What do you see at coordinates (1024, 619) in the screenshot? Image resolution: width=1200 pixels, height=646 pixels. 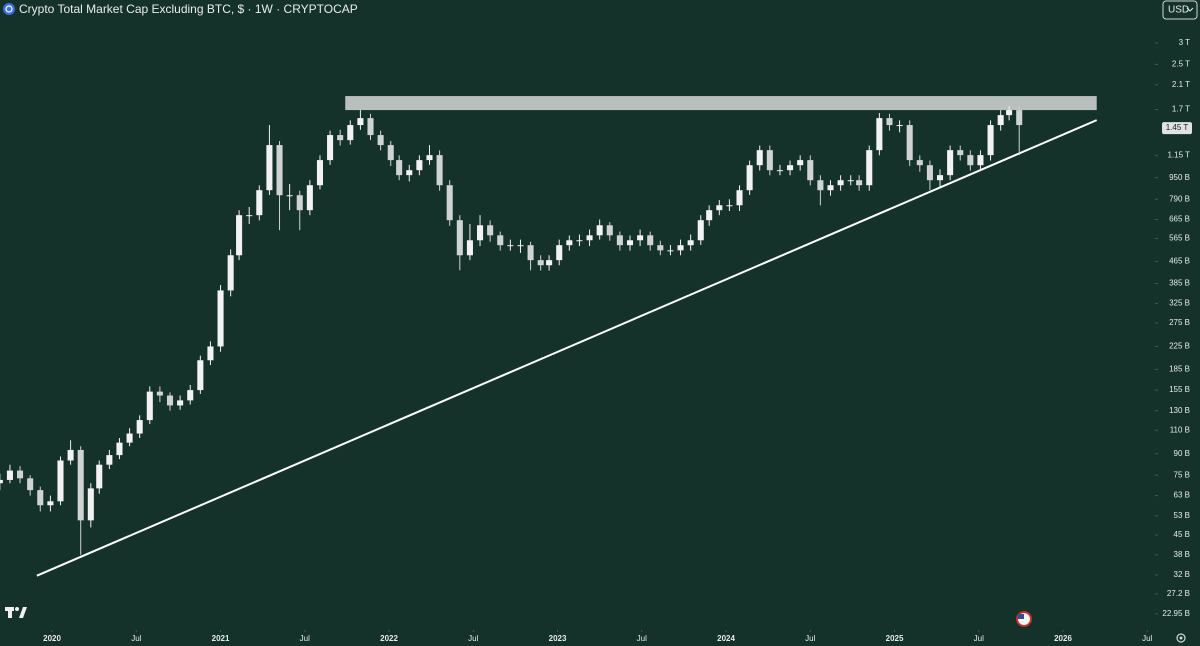 I see `flag-icon` at bounding box center [1024, 619].